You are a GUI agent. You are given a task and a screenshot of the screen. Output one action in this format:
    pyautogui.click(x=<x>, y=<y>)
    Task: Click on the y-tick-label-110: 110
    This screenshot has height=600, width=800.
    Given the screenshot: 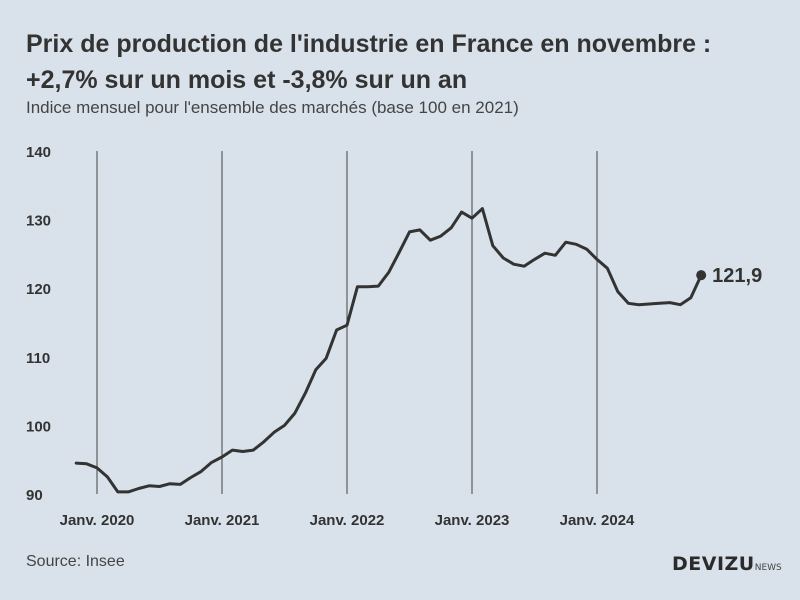 What is the action you would take?
    pyautogui.click(x=38, y=358)
    